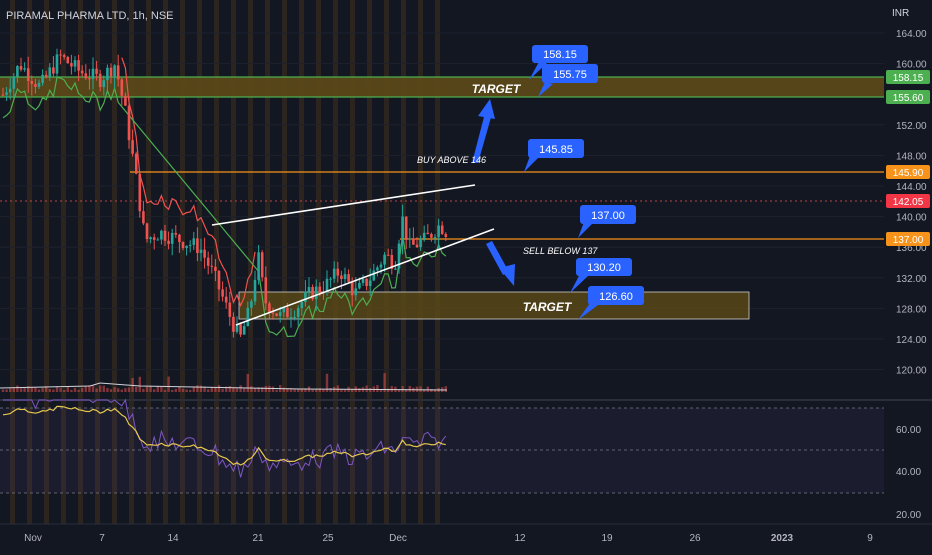  What do you see at coordinates (558, 62) in the screenshot?
I see `callout-158: 158.15` at bounding box center [558, 62].